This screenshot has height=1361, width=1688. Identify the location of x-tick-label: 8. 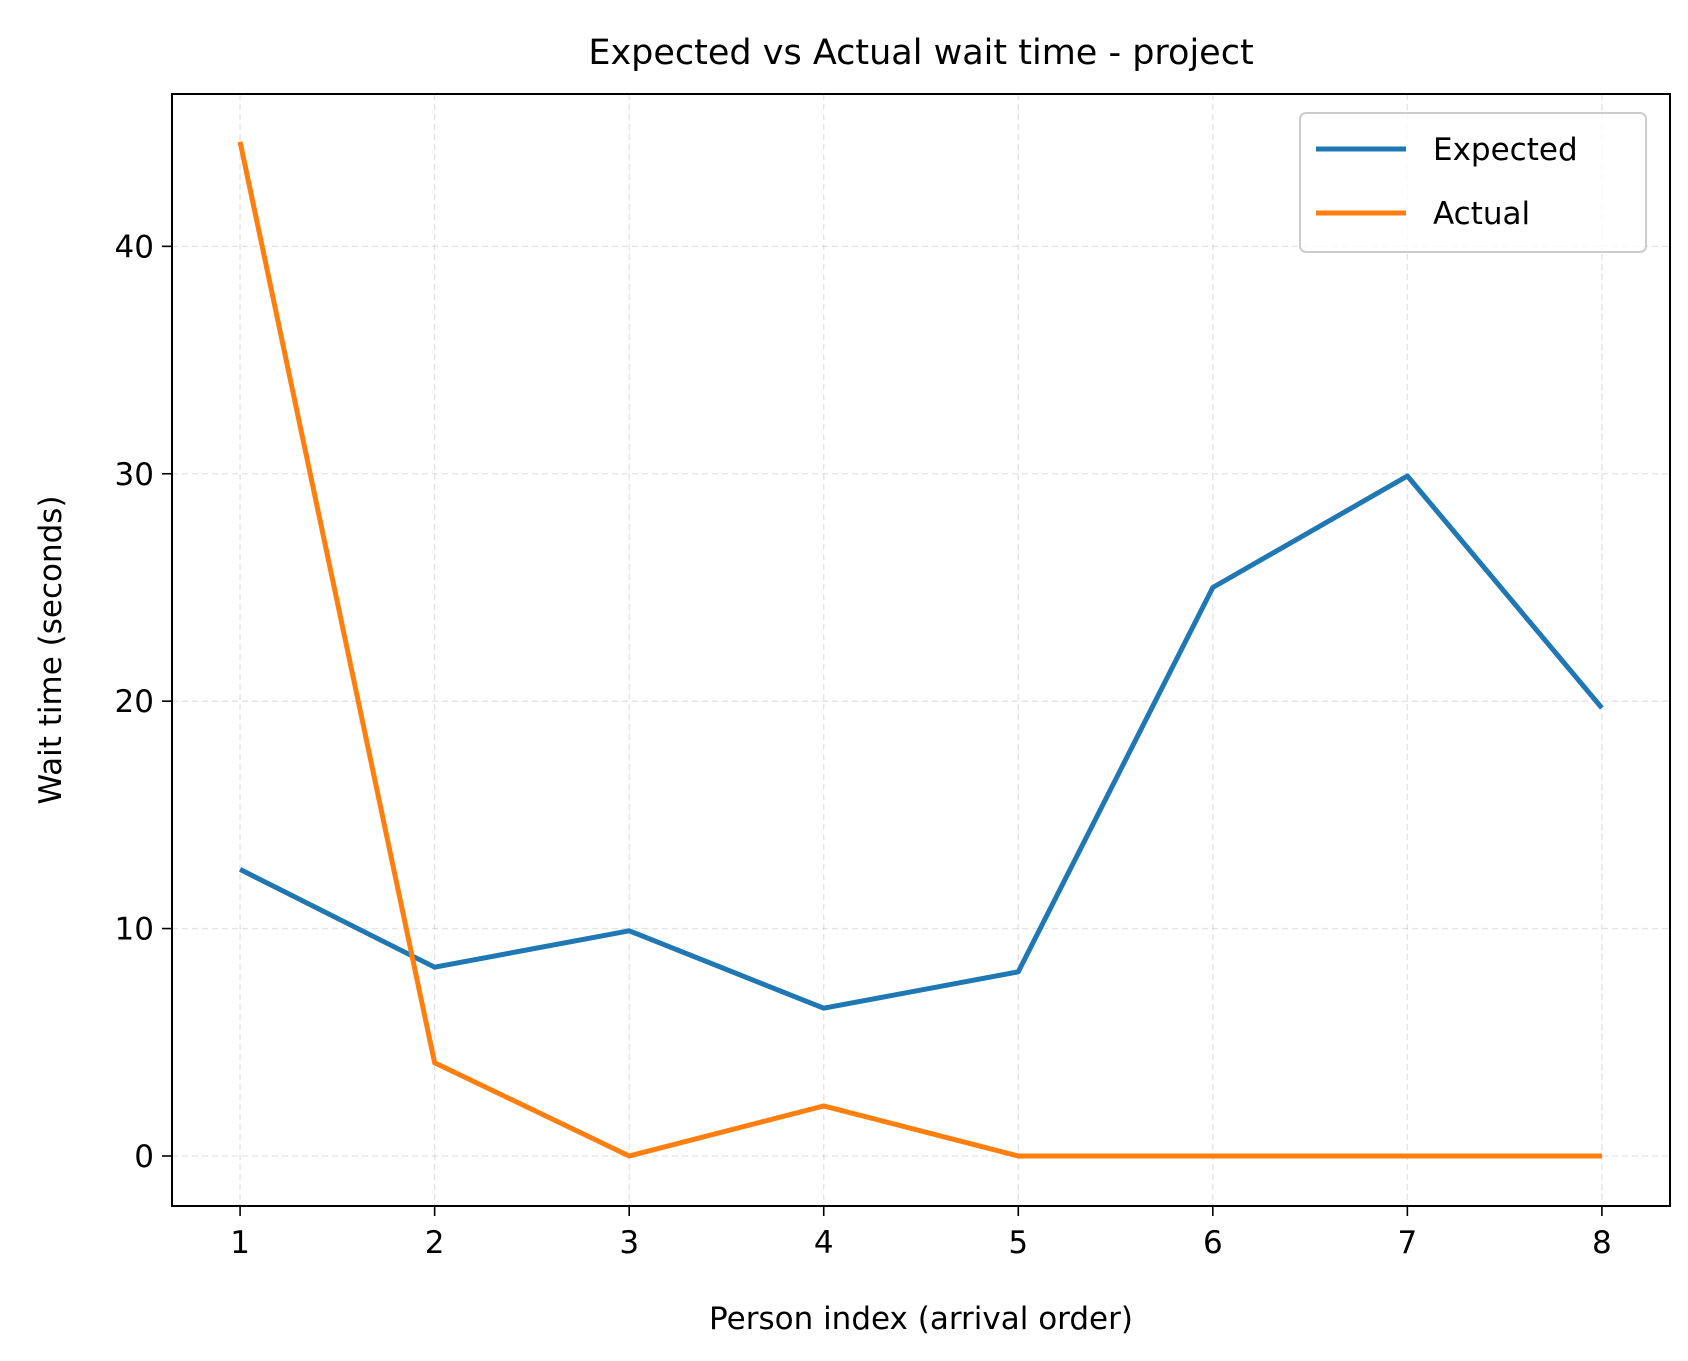
(1602, 1243).